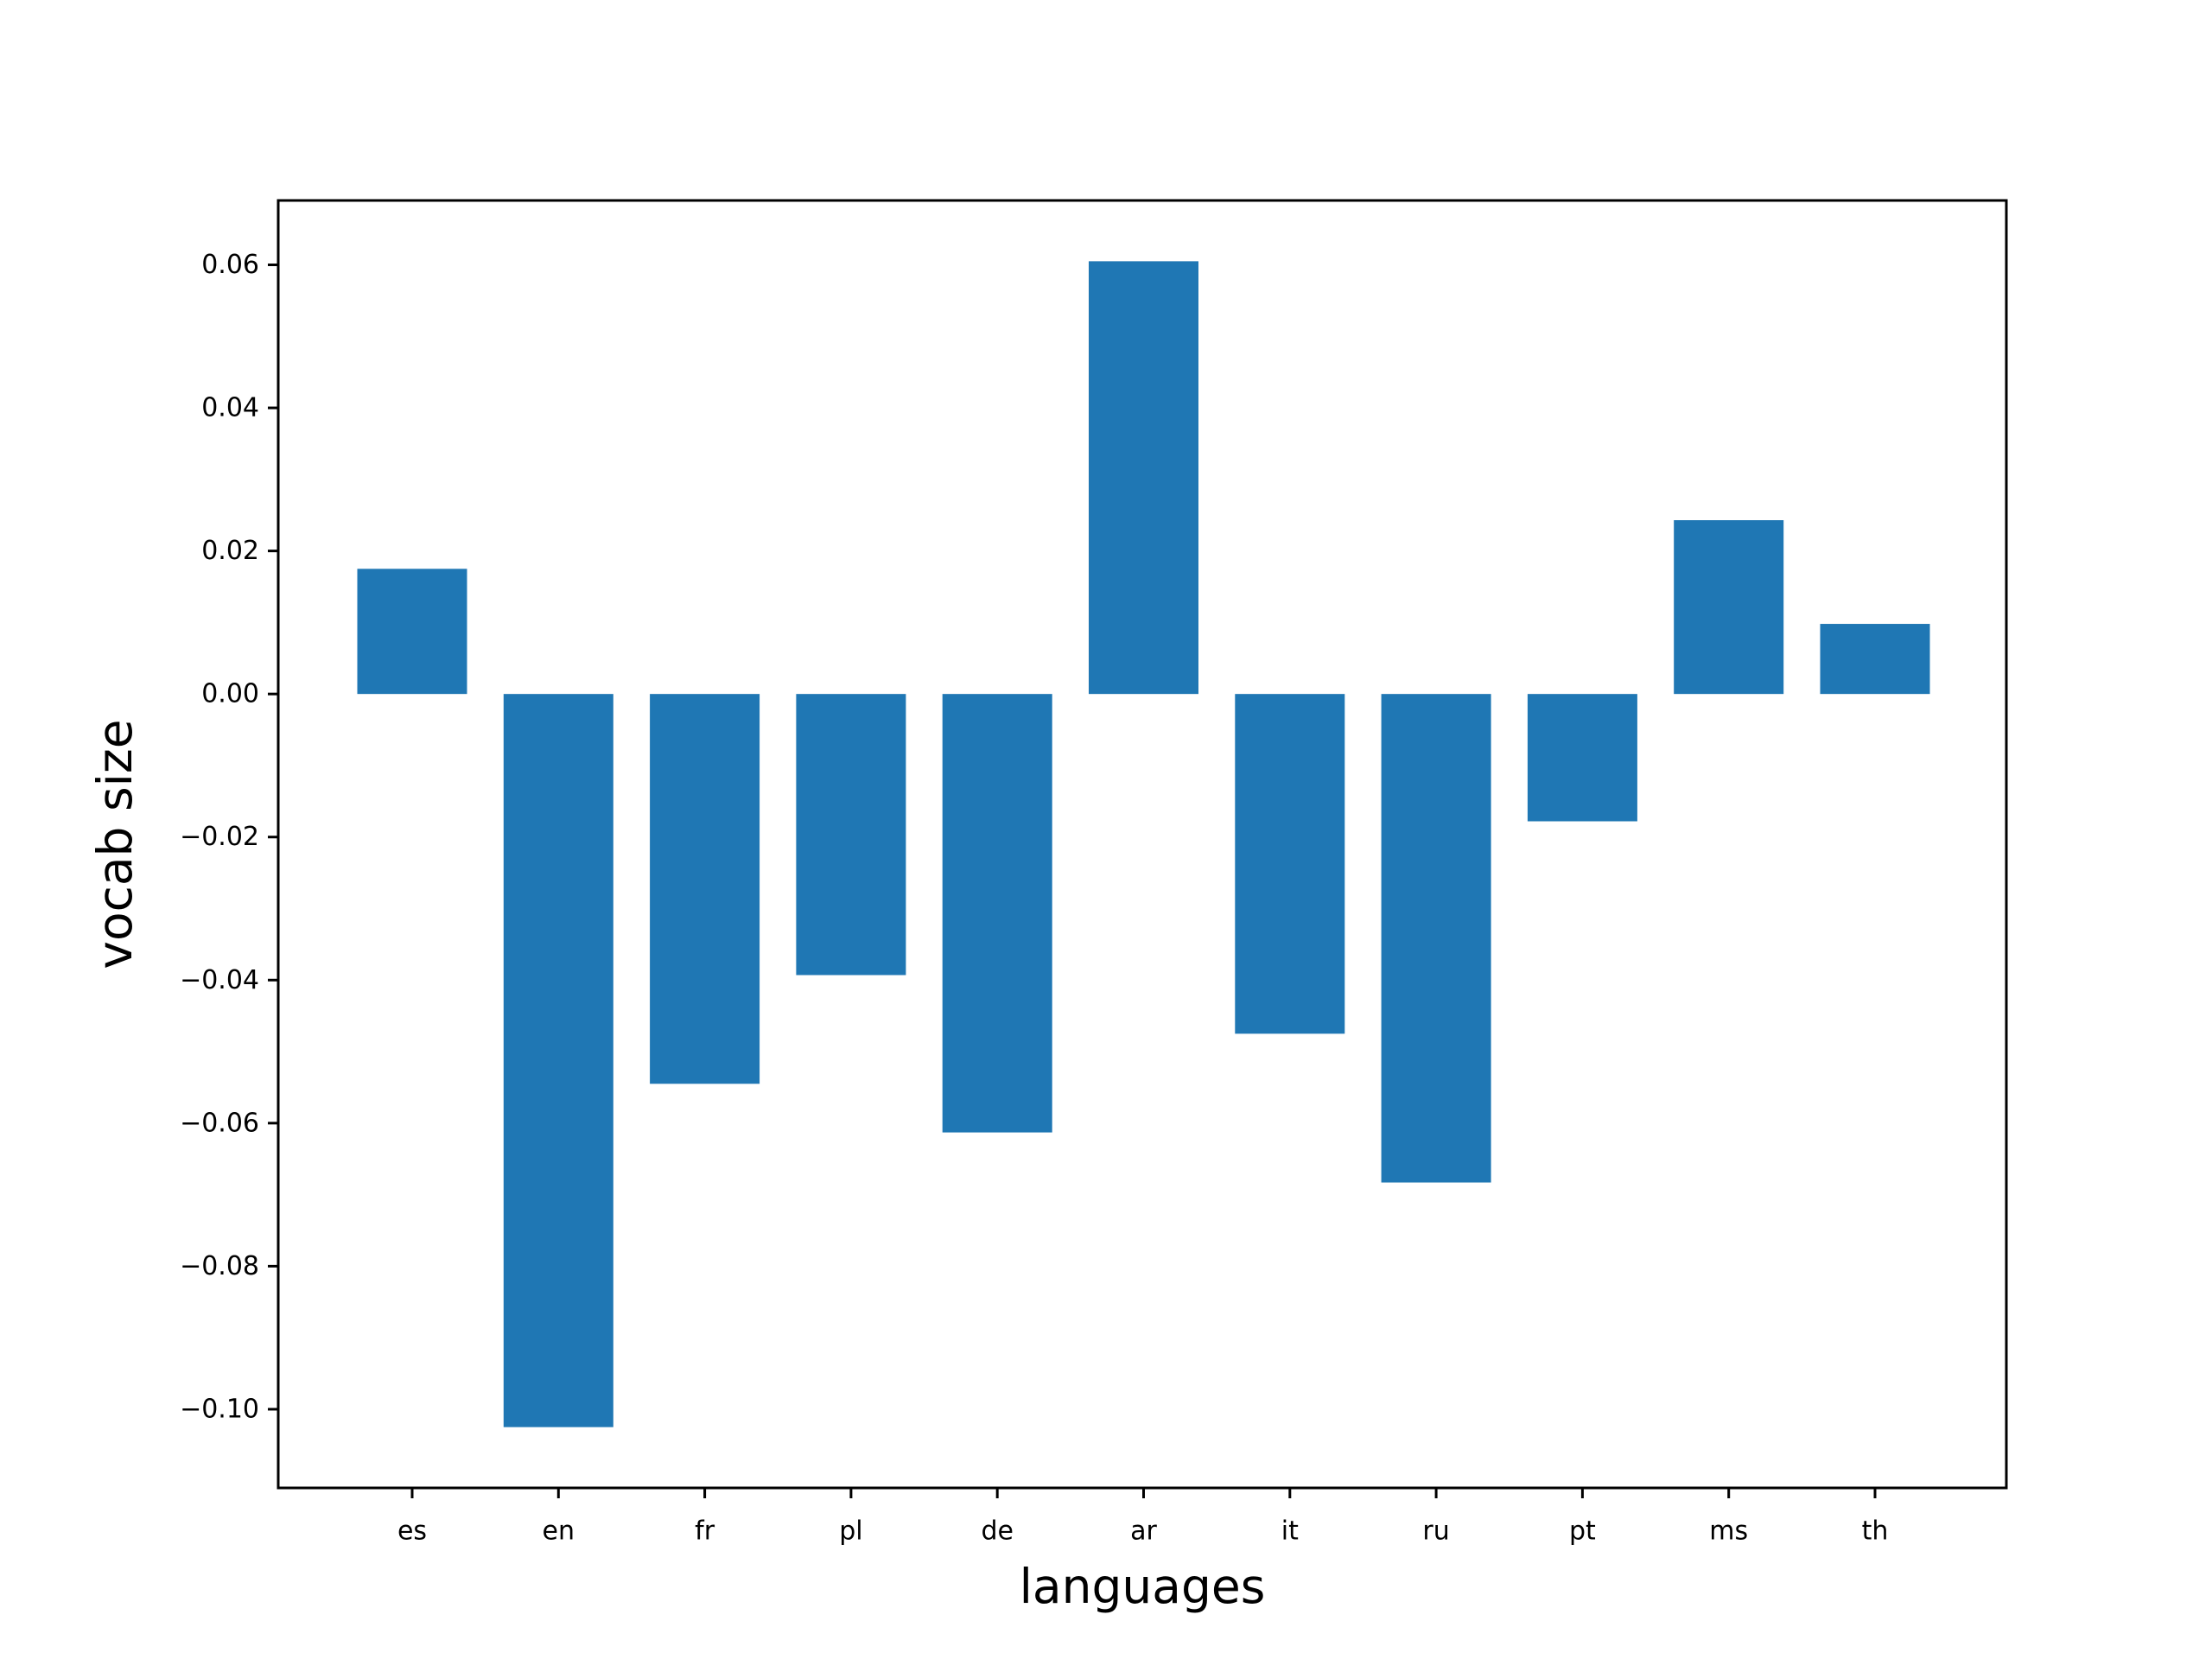 This screenshot has height=1659, width=2212. Describe the element at coordinates (559, 1531) in the screenshot. I see `x-tick-label-en: en` at that location.